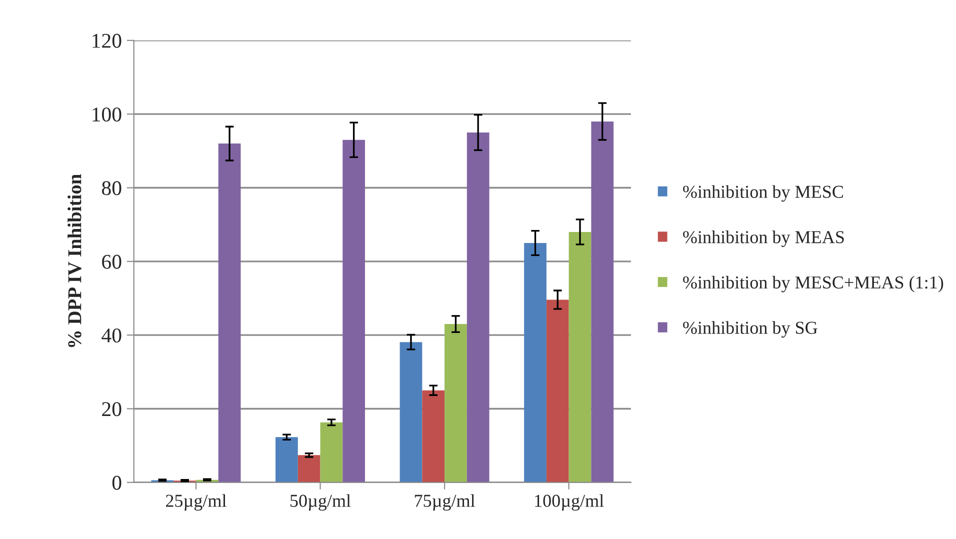 This screenshot has width=956, height=539. Describe the element at coordinates (75, 261) in the screenshot. I see `y-axis-title: % DPP IV Inhibition` at that location.